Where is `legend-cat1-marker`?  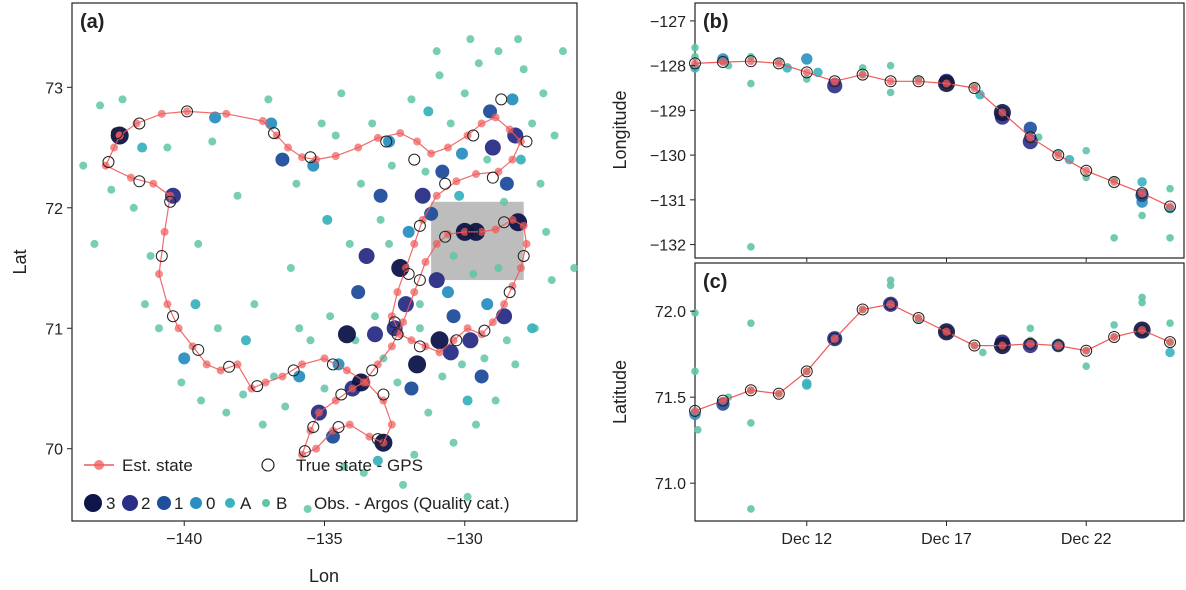
legend-cat1-marker is located at coordinates (164, 503).